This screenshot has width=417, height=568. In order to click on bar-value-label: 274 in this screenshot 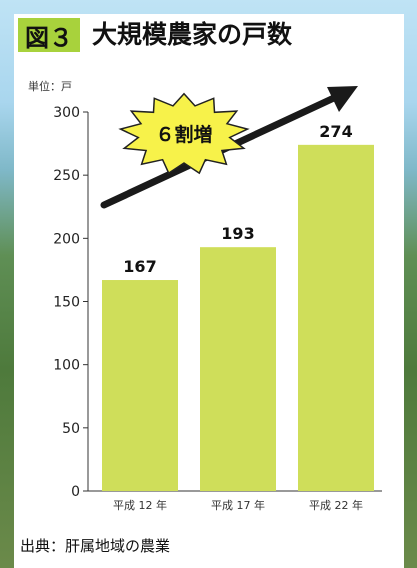, I will do `click(335, 131)`.